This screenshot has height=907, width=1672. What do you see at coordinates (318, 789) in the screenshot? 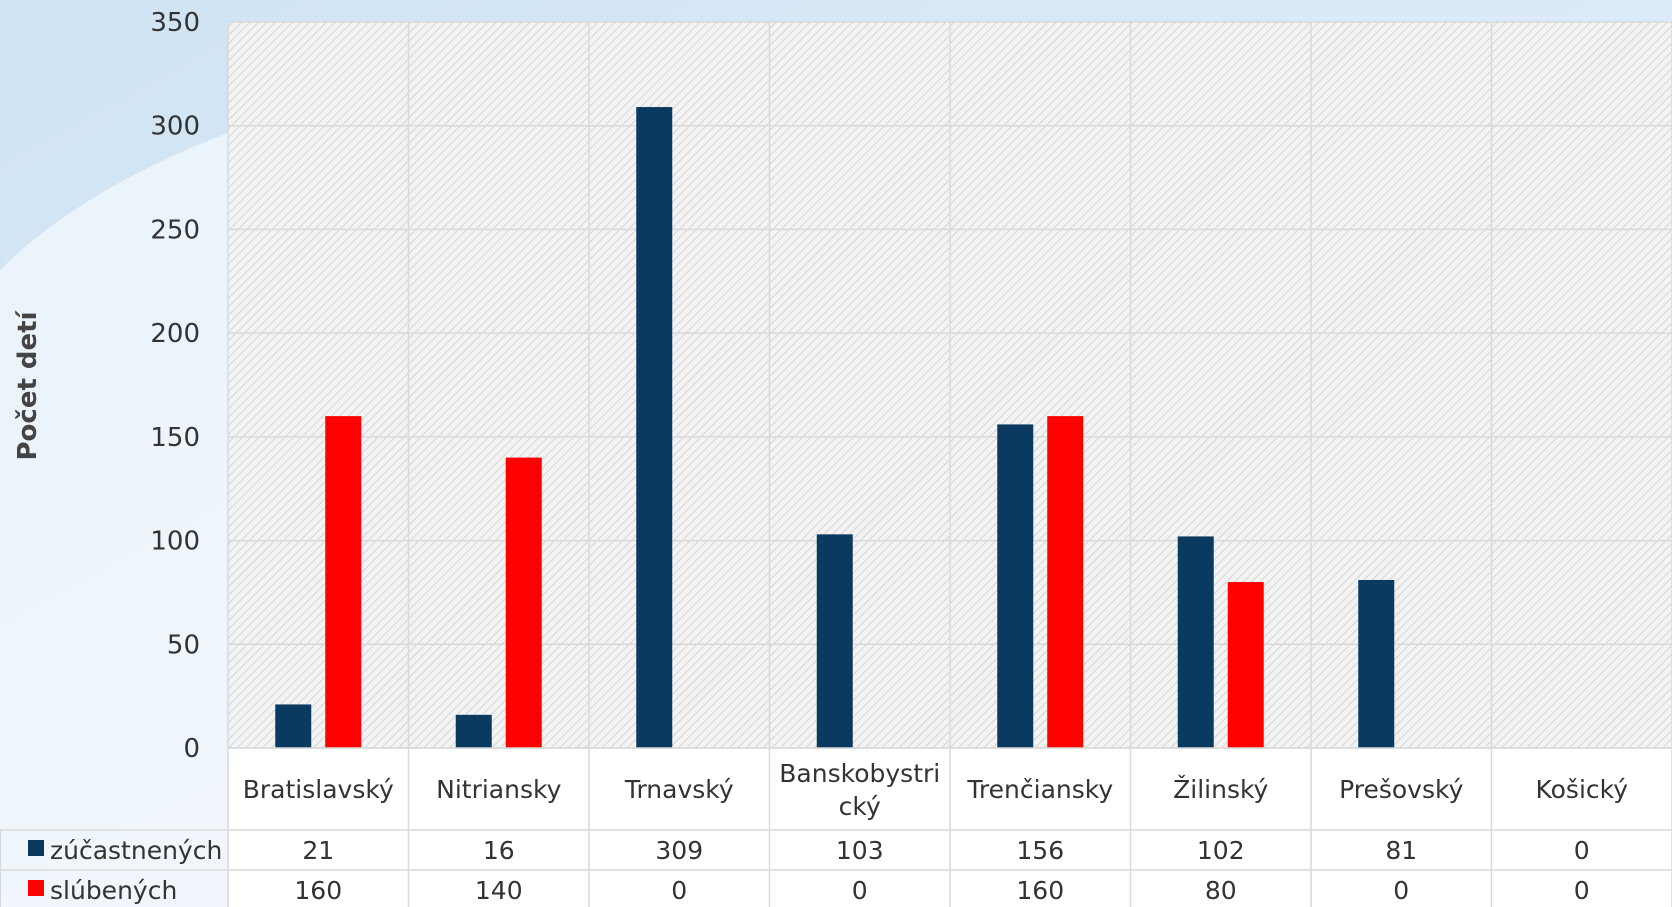
I see `category-label: Bratislavský` at bounding box center [318, 789].